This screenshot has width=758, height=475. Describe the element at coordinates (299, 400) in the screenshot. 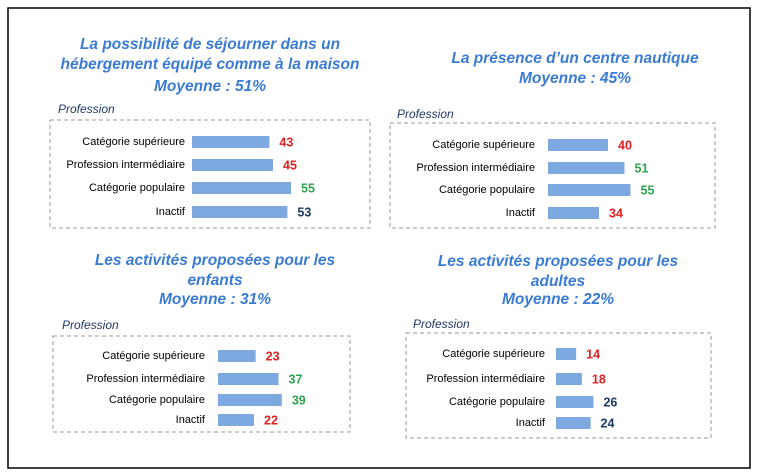

I see `value-label: 39` at that location.